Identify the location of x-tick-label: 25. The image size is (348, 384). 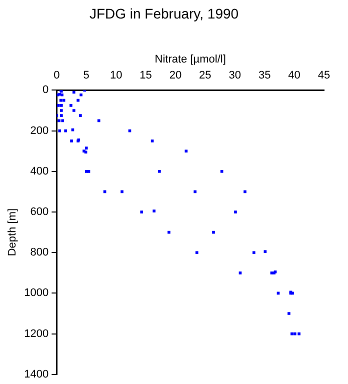
(205, 76).